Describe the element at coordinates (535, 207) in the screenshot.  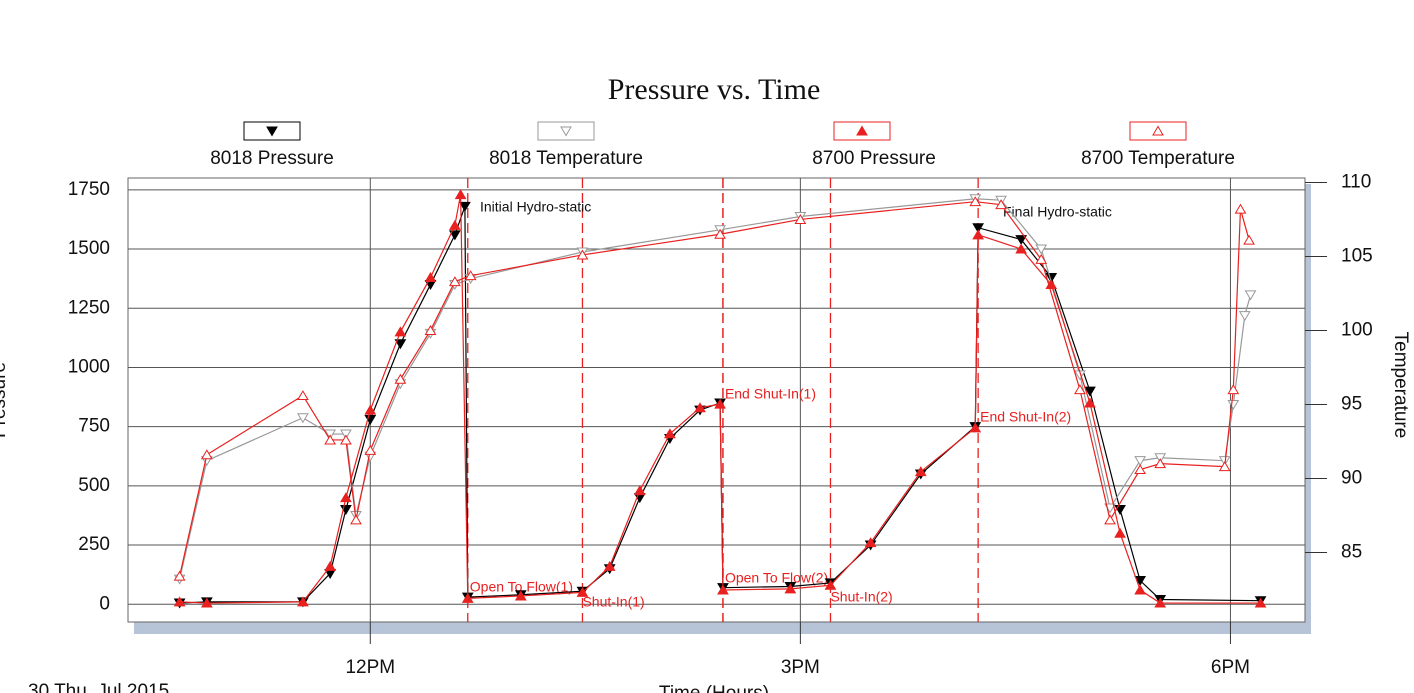
I see `annotation: Initial Hydro-static` at that location.